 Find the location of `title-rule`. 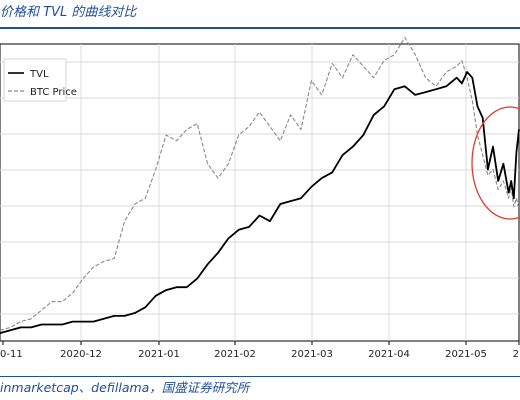

title-rule is located at coordinates (260, 28).